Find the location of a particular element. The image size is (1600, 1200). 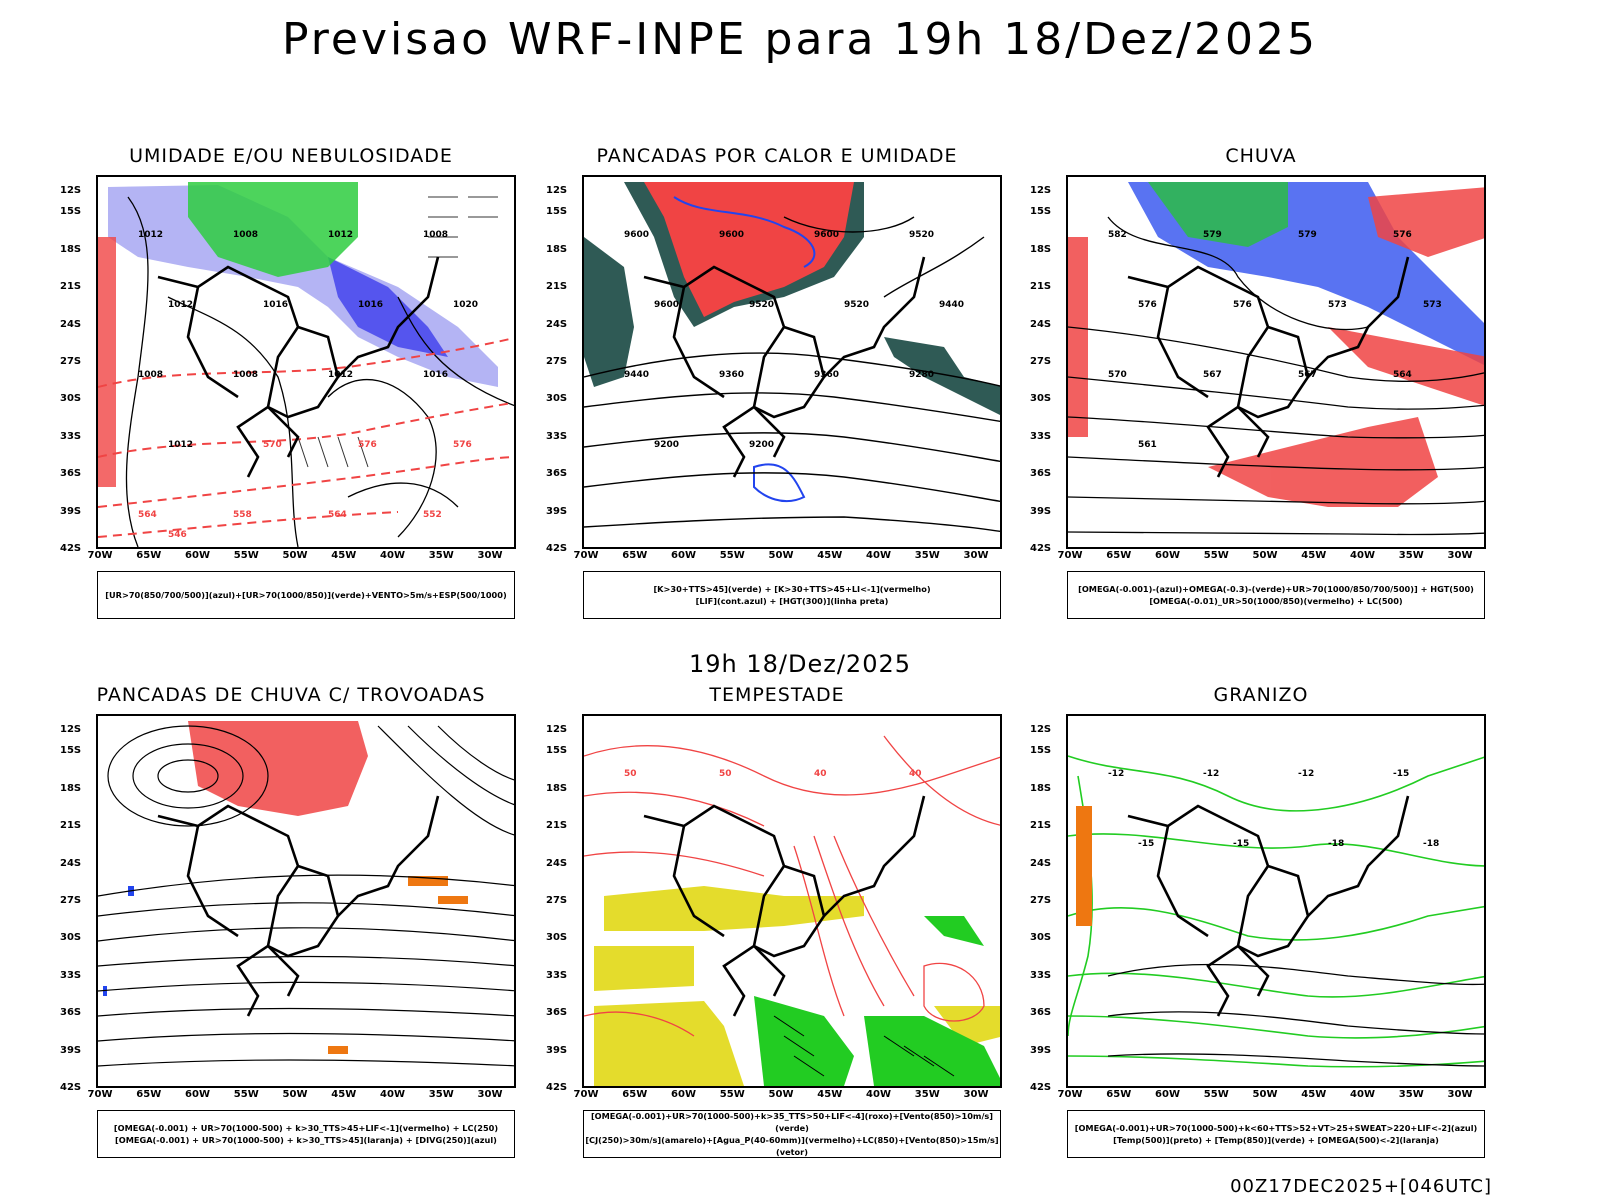

thickness-lines is located at coordinates (306, 437).